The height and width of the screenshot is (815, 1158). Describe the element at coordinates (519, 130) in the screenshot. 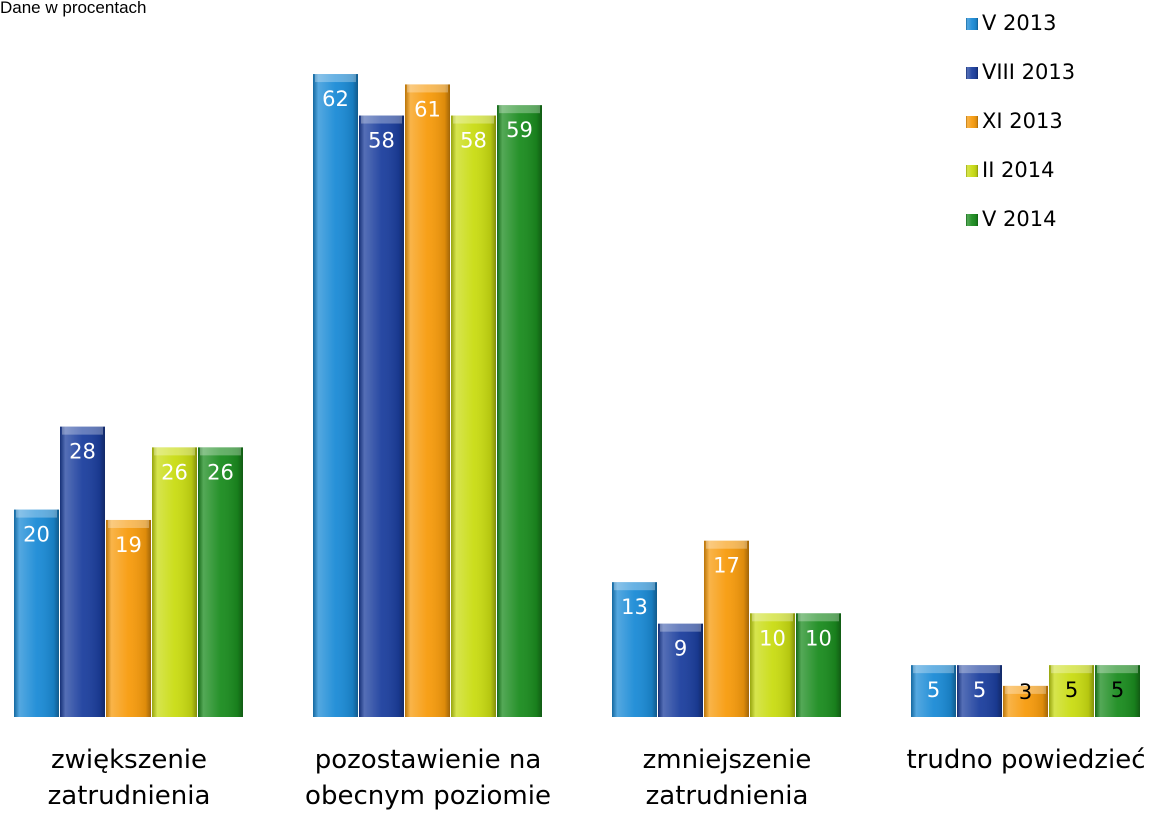

I see `data-label: 59` at that location.